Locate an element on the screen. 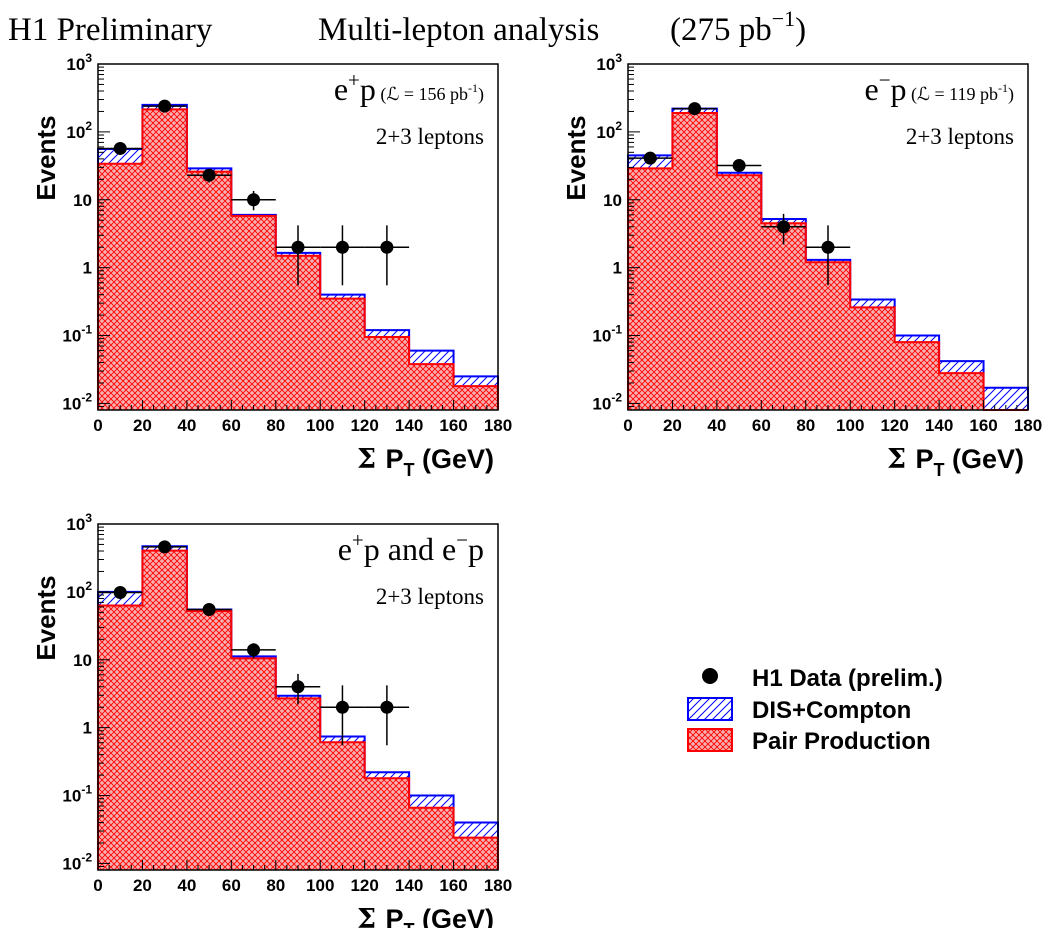 The image size is (1047, 928). legend-swatch-pair is located at coordinates (710, 740).